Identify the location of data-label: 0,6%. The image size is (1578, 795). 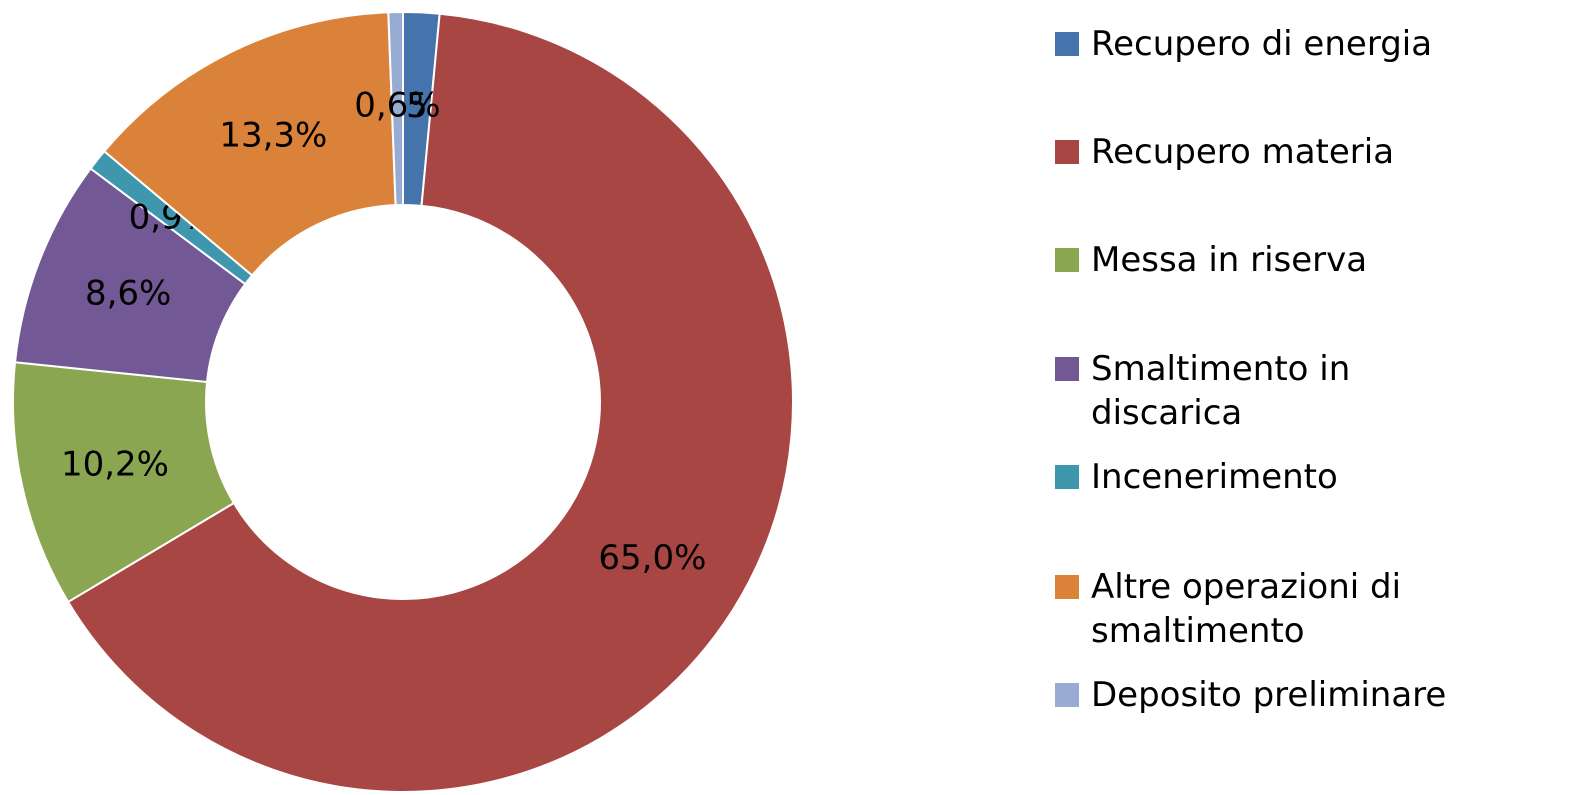
(397, 106).